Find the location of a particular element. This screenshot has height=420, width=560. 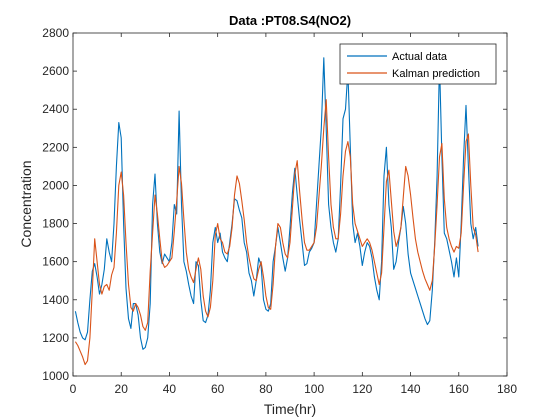

x-tick-label: 40 is located at coordinates (170, 389).